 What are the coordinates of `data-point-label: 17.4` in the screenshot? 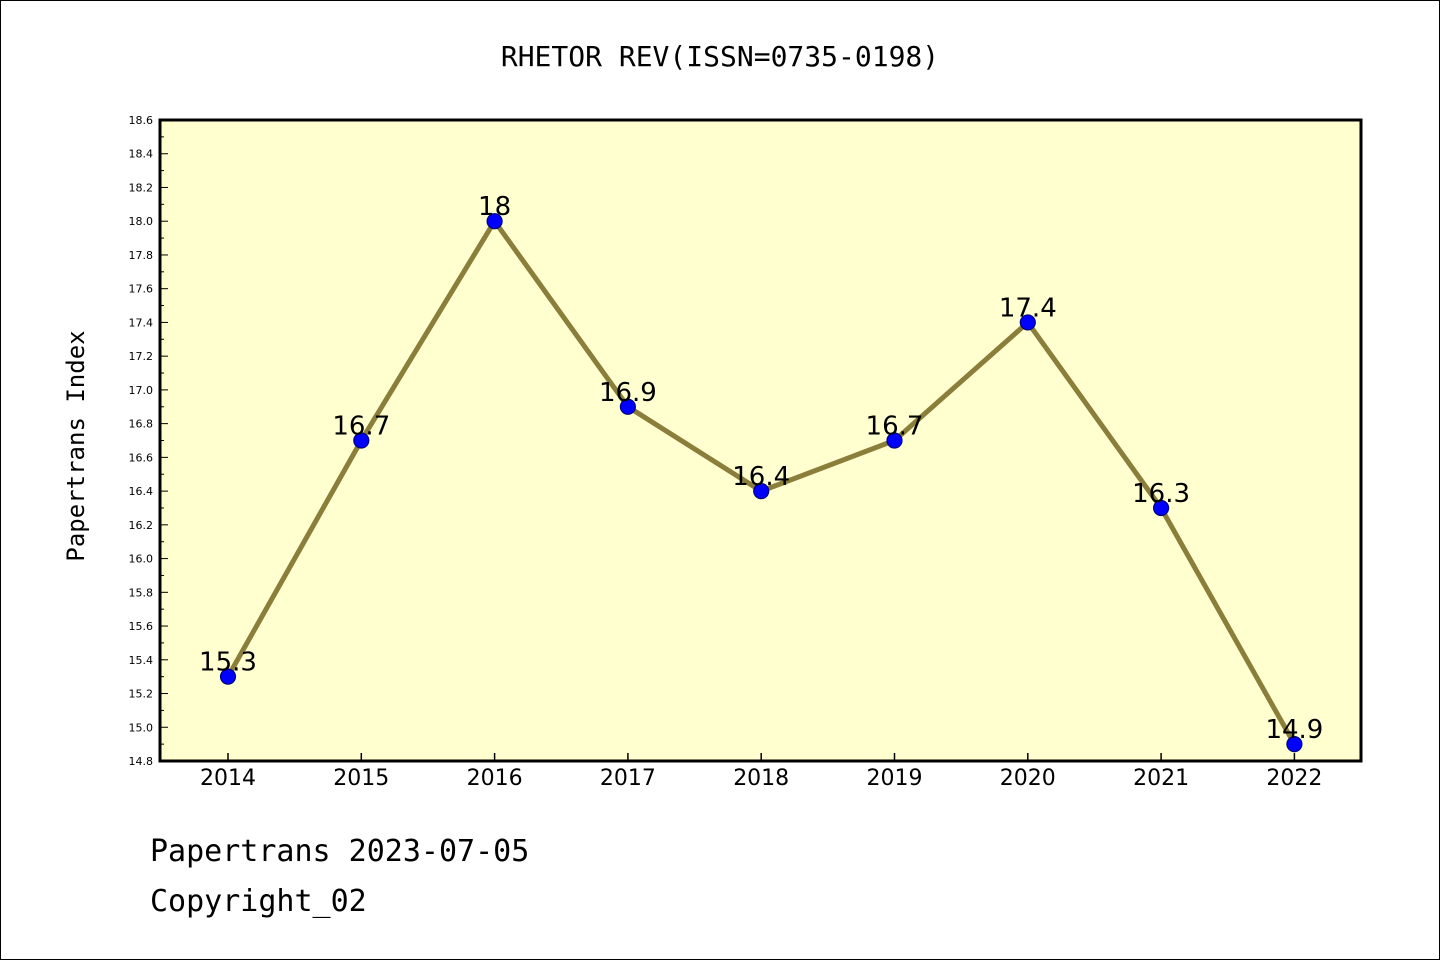 It's located at (1028, 308).